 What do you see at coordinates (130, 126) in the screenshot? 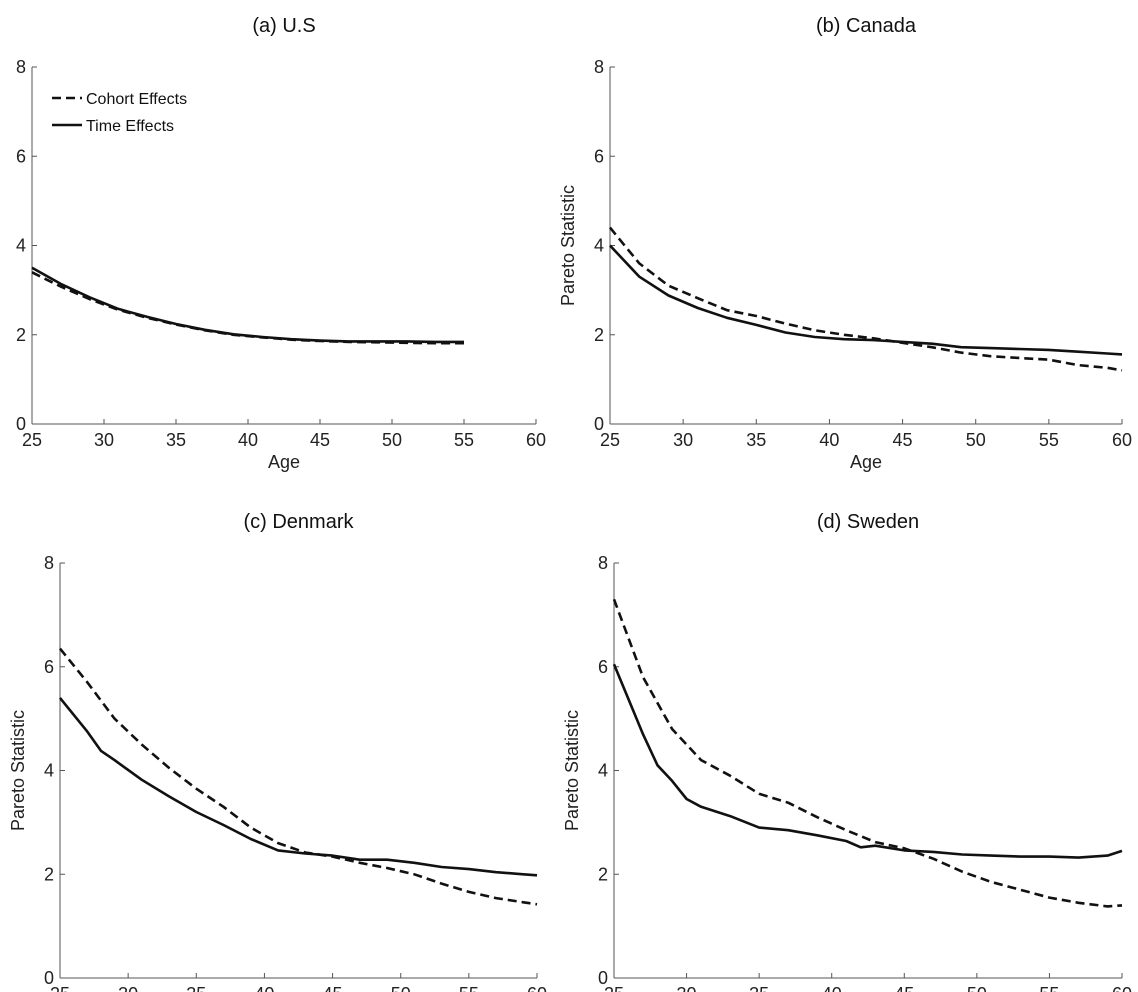
I see `legend-label: Time Effects` at bounding box center [130, 126].